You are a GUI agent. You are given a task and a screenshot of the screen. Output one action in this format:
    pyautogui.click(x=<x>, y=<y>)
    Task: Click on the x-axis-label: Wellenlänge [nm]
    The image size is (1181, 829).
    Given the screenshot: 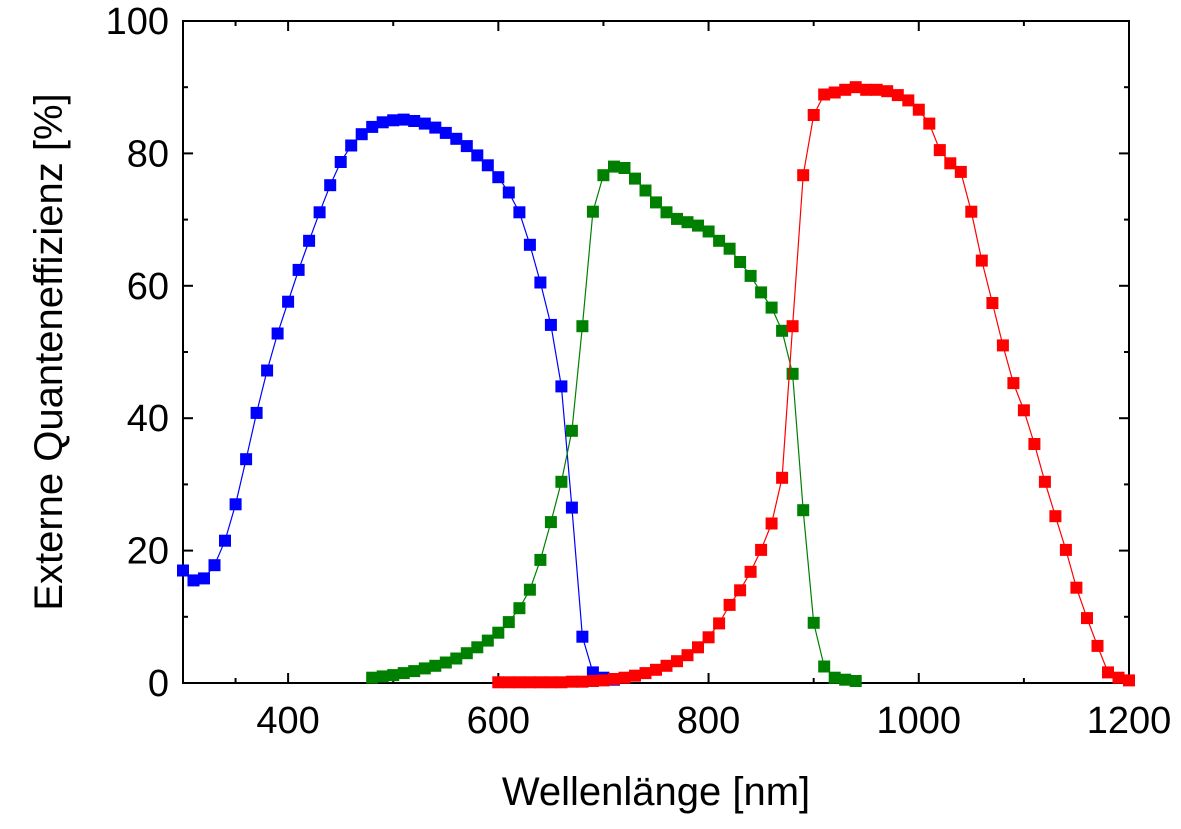 What is the action you would take?
    pyautogui.click(x=656, y=792)
    